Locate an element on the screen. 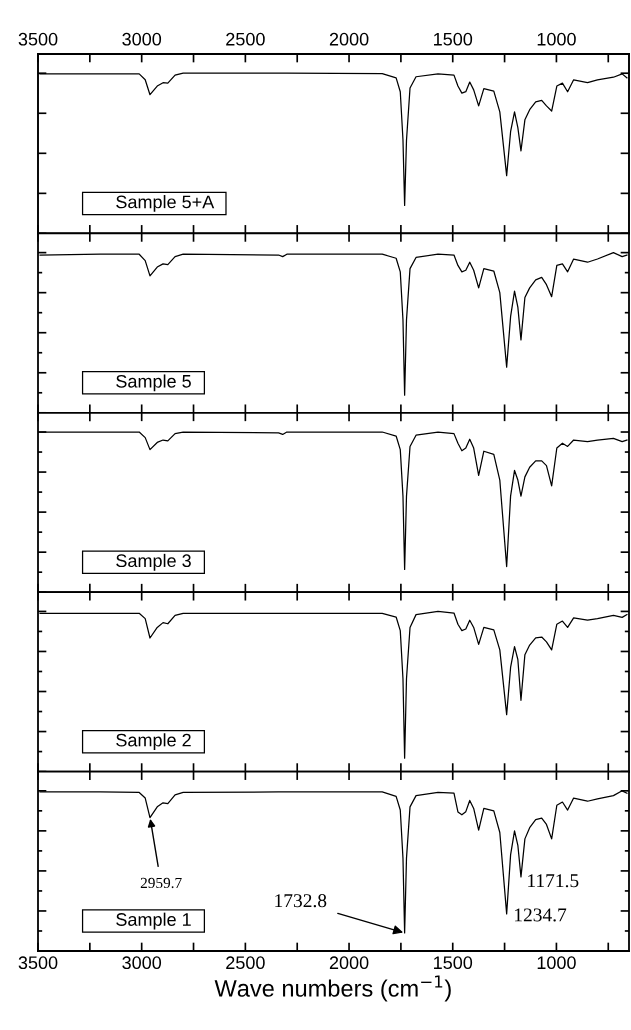  annotation: 1234.7 is located at coordinates (541, 915).